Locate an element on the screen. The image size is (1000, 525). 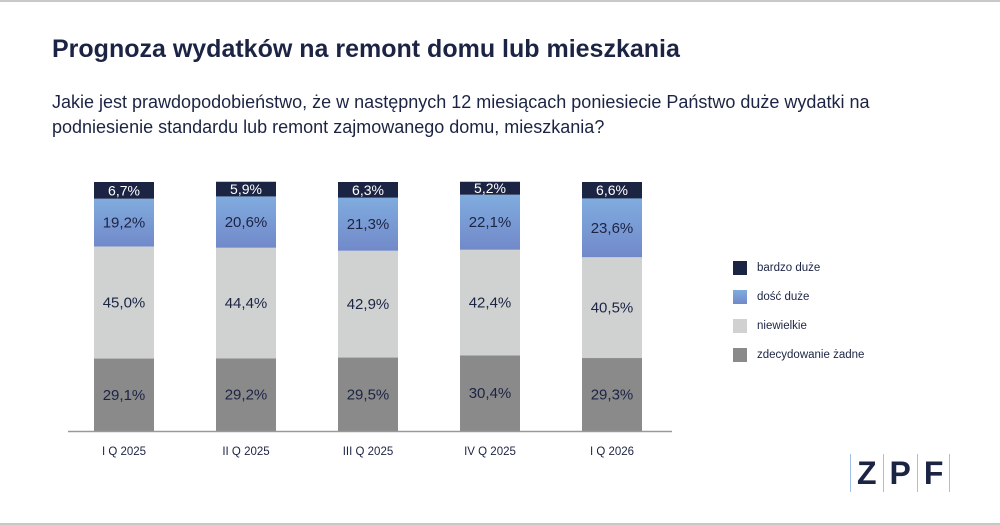
data-label: 40,5% is located at coordinates (612, 308).